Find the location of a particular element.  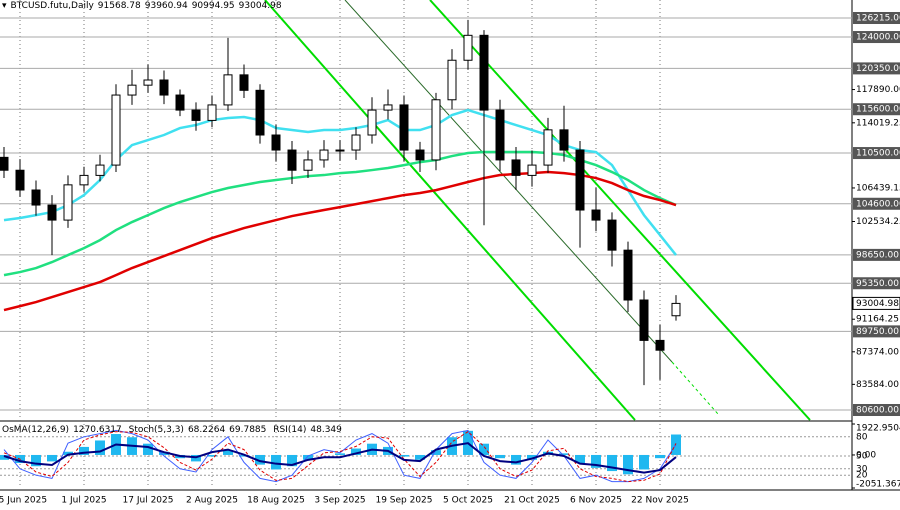

level-label: 110500.00 is located at coordinates (878, 154).